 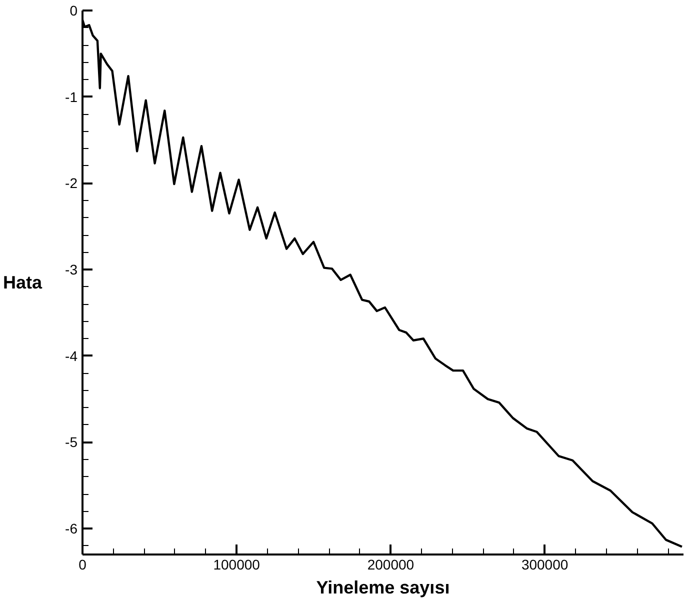 What do you see at coordinates (71, 183) in the screenshot?
I see `y-tick-label: -2` at bounding box center [71, 183].